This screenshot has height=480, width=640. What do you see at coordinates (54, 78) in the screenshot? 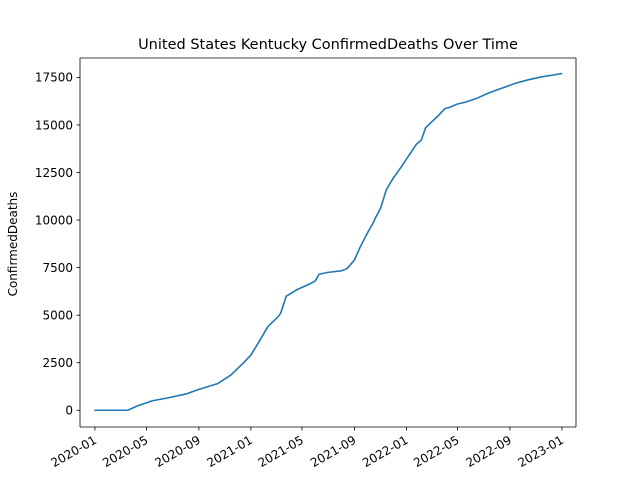
I see `y-tick-label: 17500` at bounding box center [54, 78].